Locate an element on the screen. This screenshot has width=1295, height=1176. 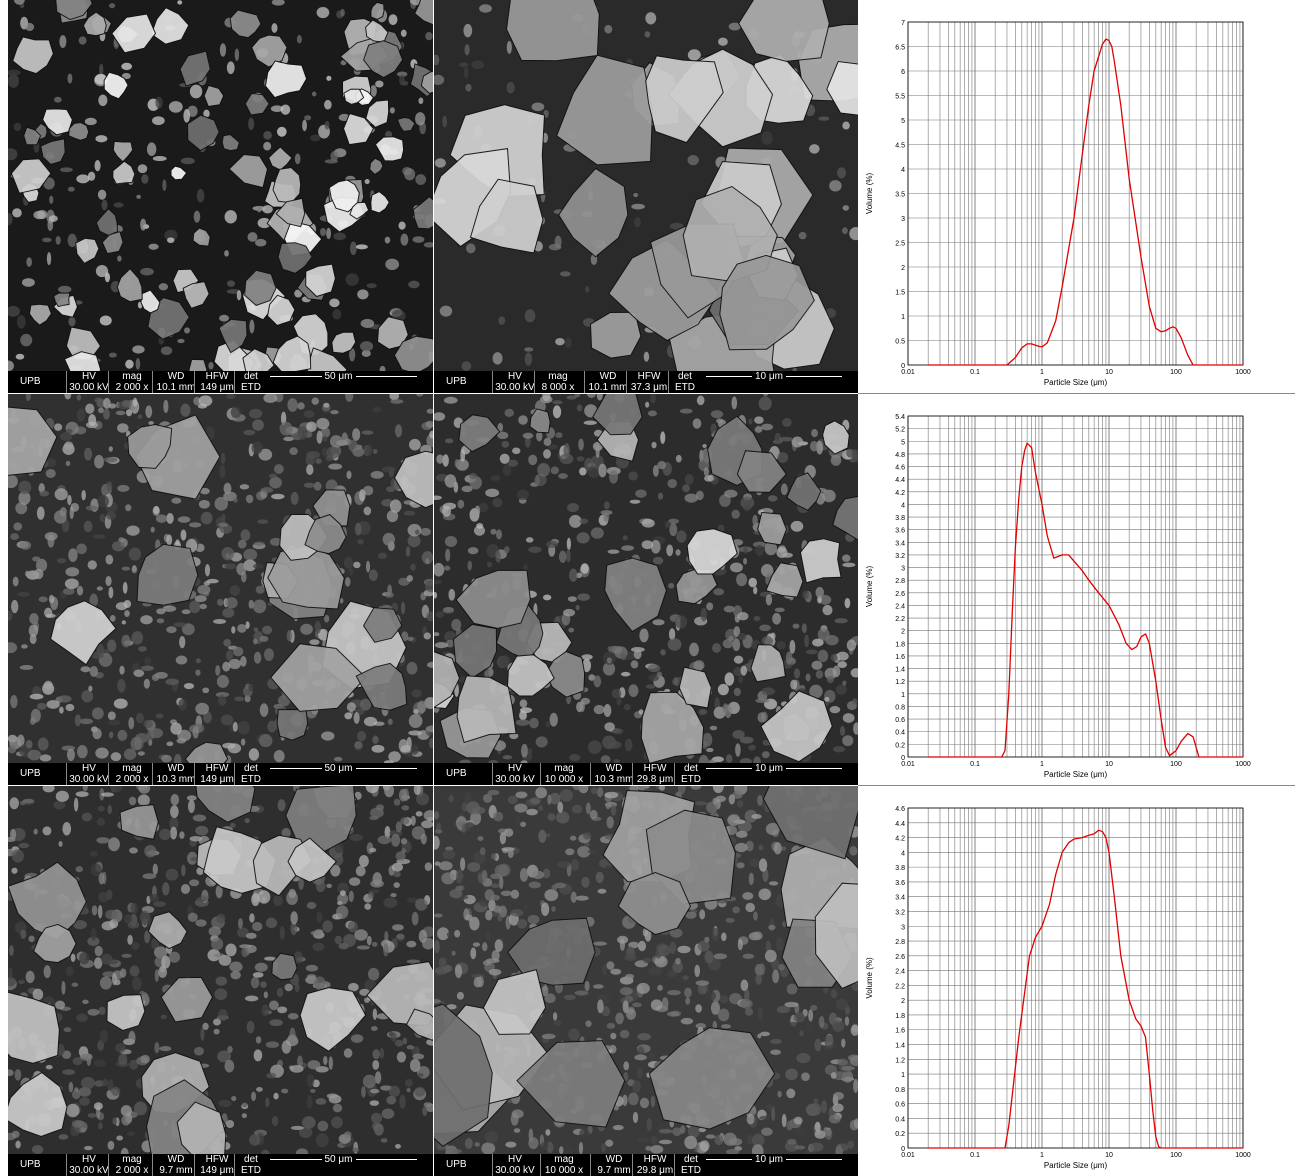
y-tick-label: 5.2 is located at coordinates (900, 430).